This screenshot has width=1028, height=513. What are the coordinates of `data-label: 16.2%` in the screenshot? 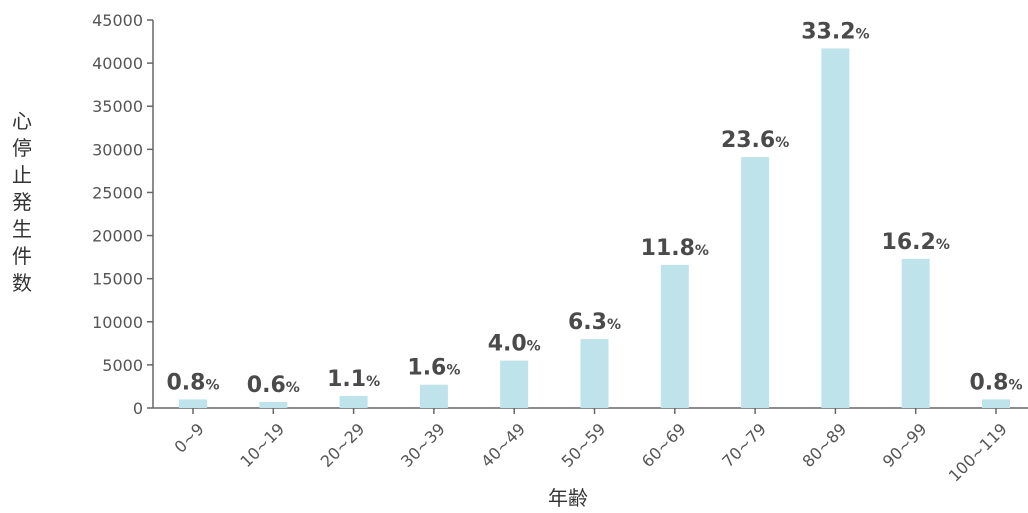 It's located at (916, 242).